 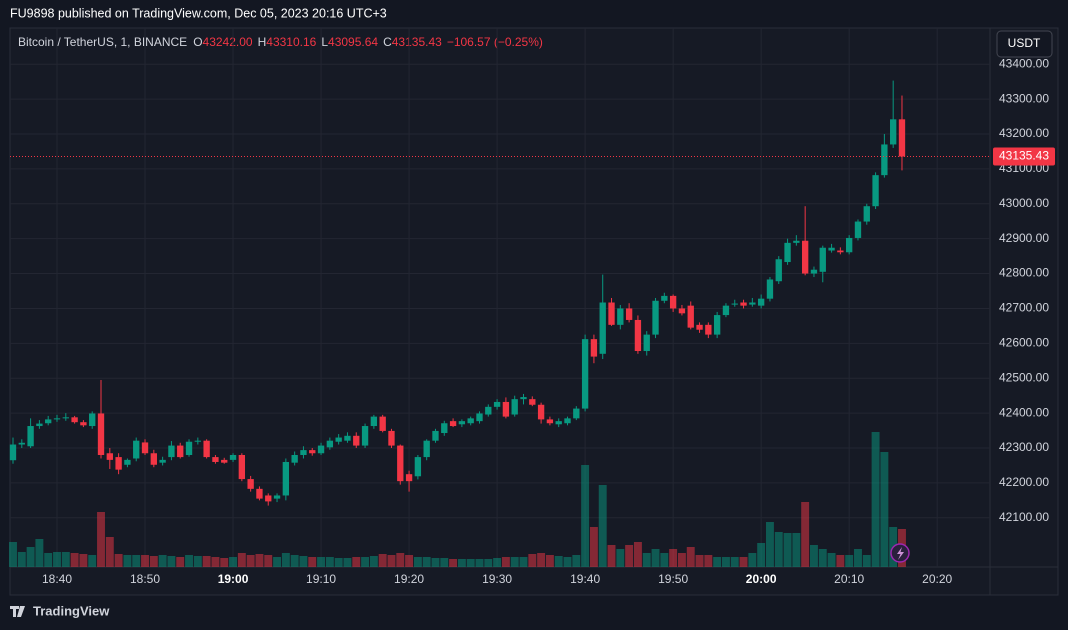 I want to click on y-tick-label: 42200.00, so click(x=1024, y=482).